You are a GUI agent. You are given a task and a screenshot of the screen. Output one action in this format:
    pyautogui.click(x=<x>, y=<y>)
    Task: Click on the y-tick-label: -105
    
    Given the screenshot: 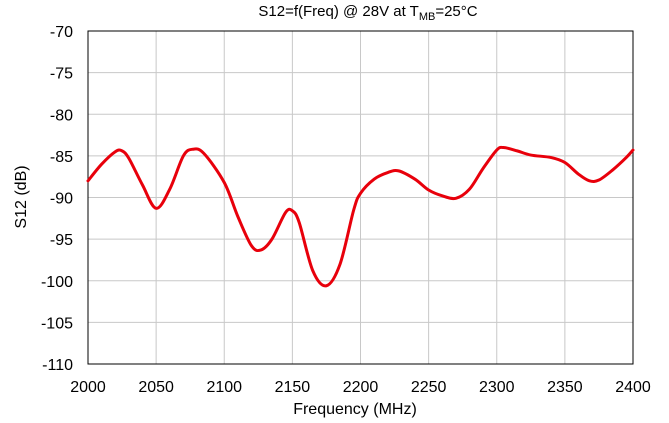 What is the action you would take?
    pyautogui.click(x=57, y=323)
    